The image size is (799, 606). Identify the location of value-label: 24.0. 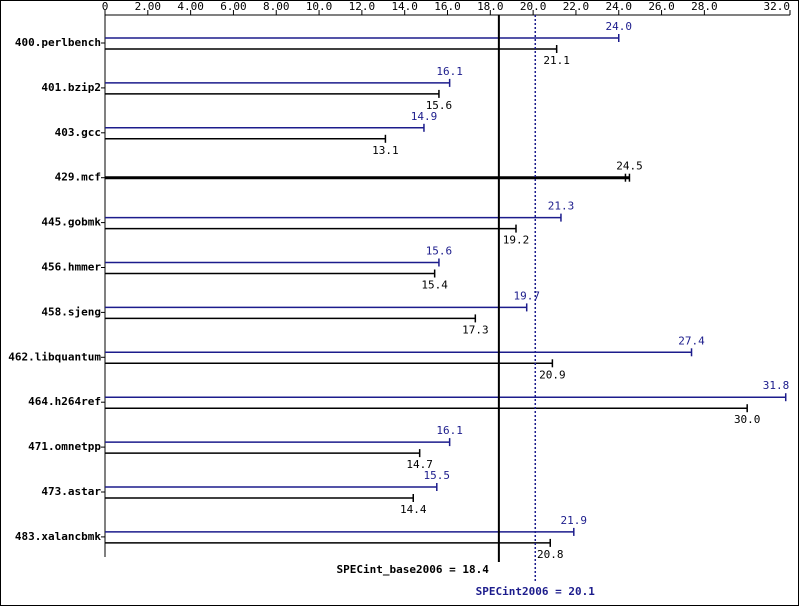
(619, 26).